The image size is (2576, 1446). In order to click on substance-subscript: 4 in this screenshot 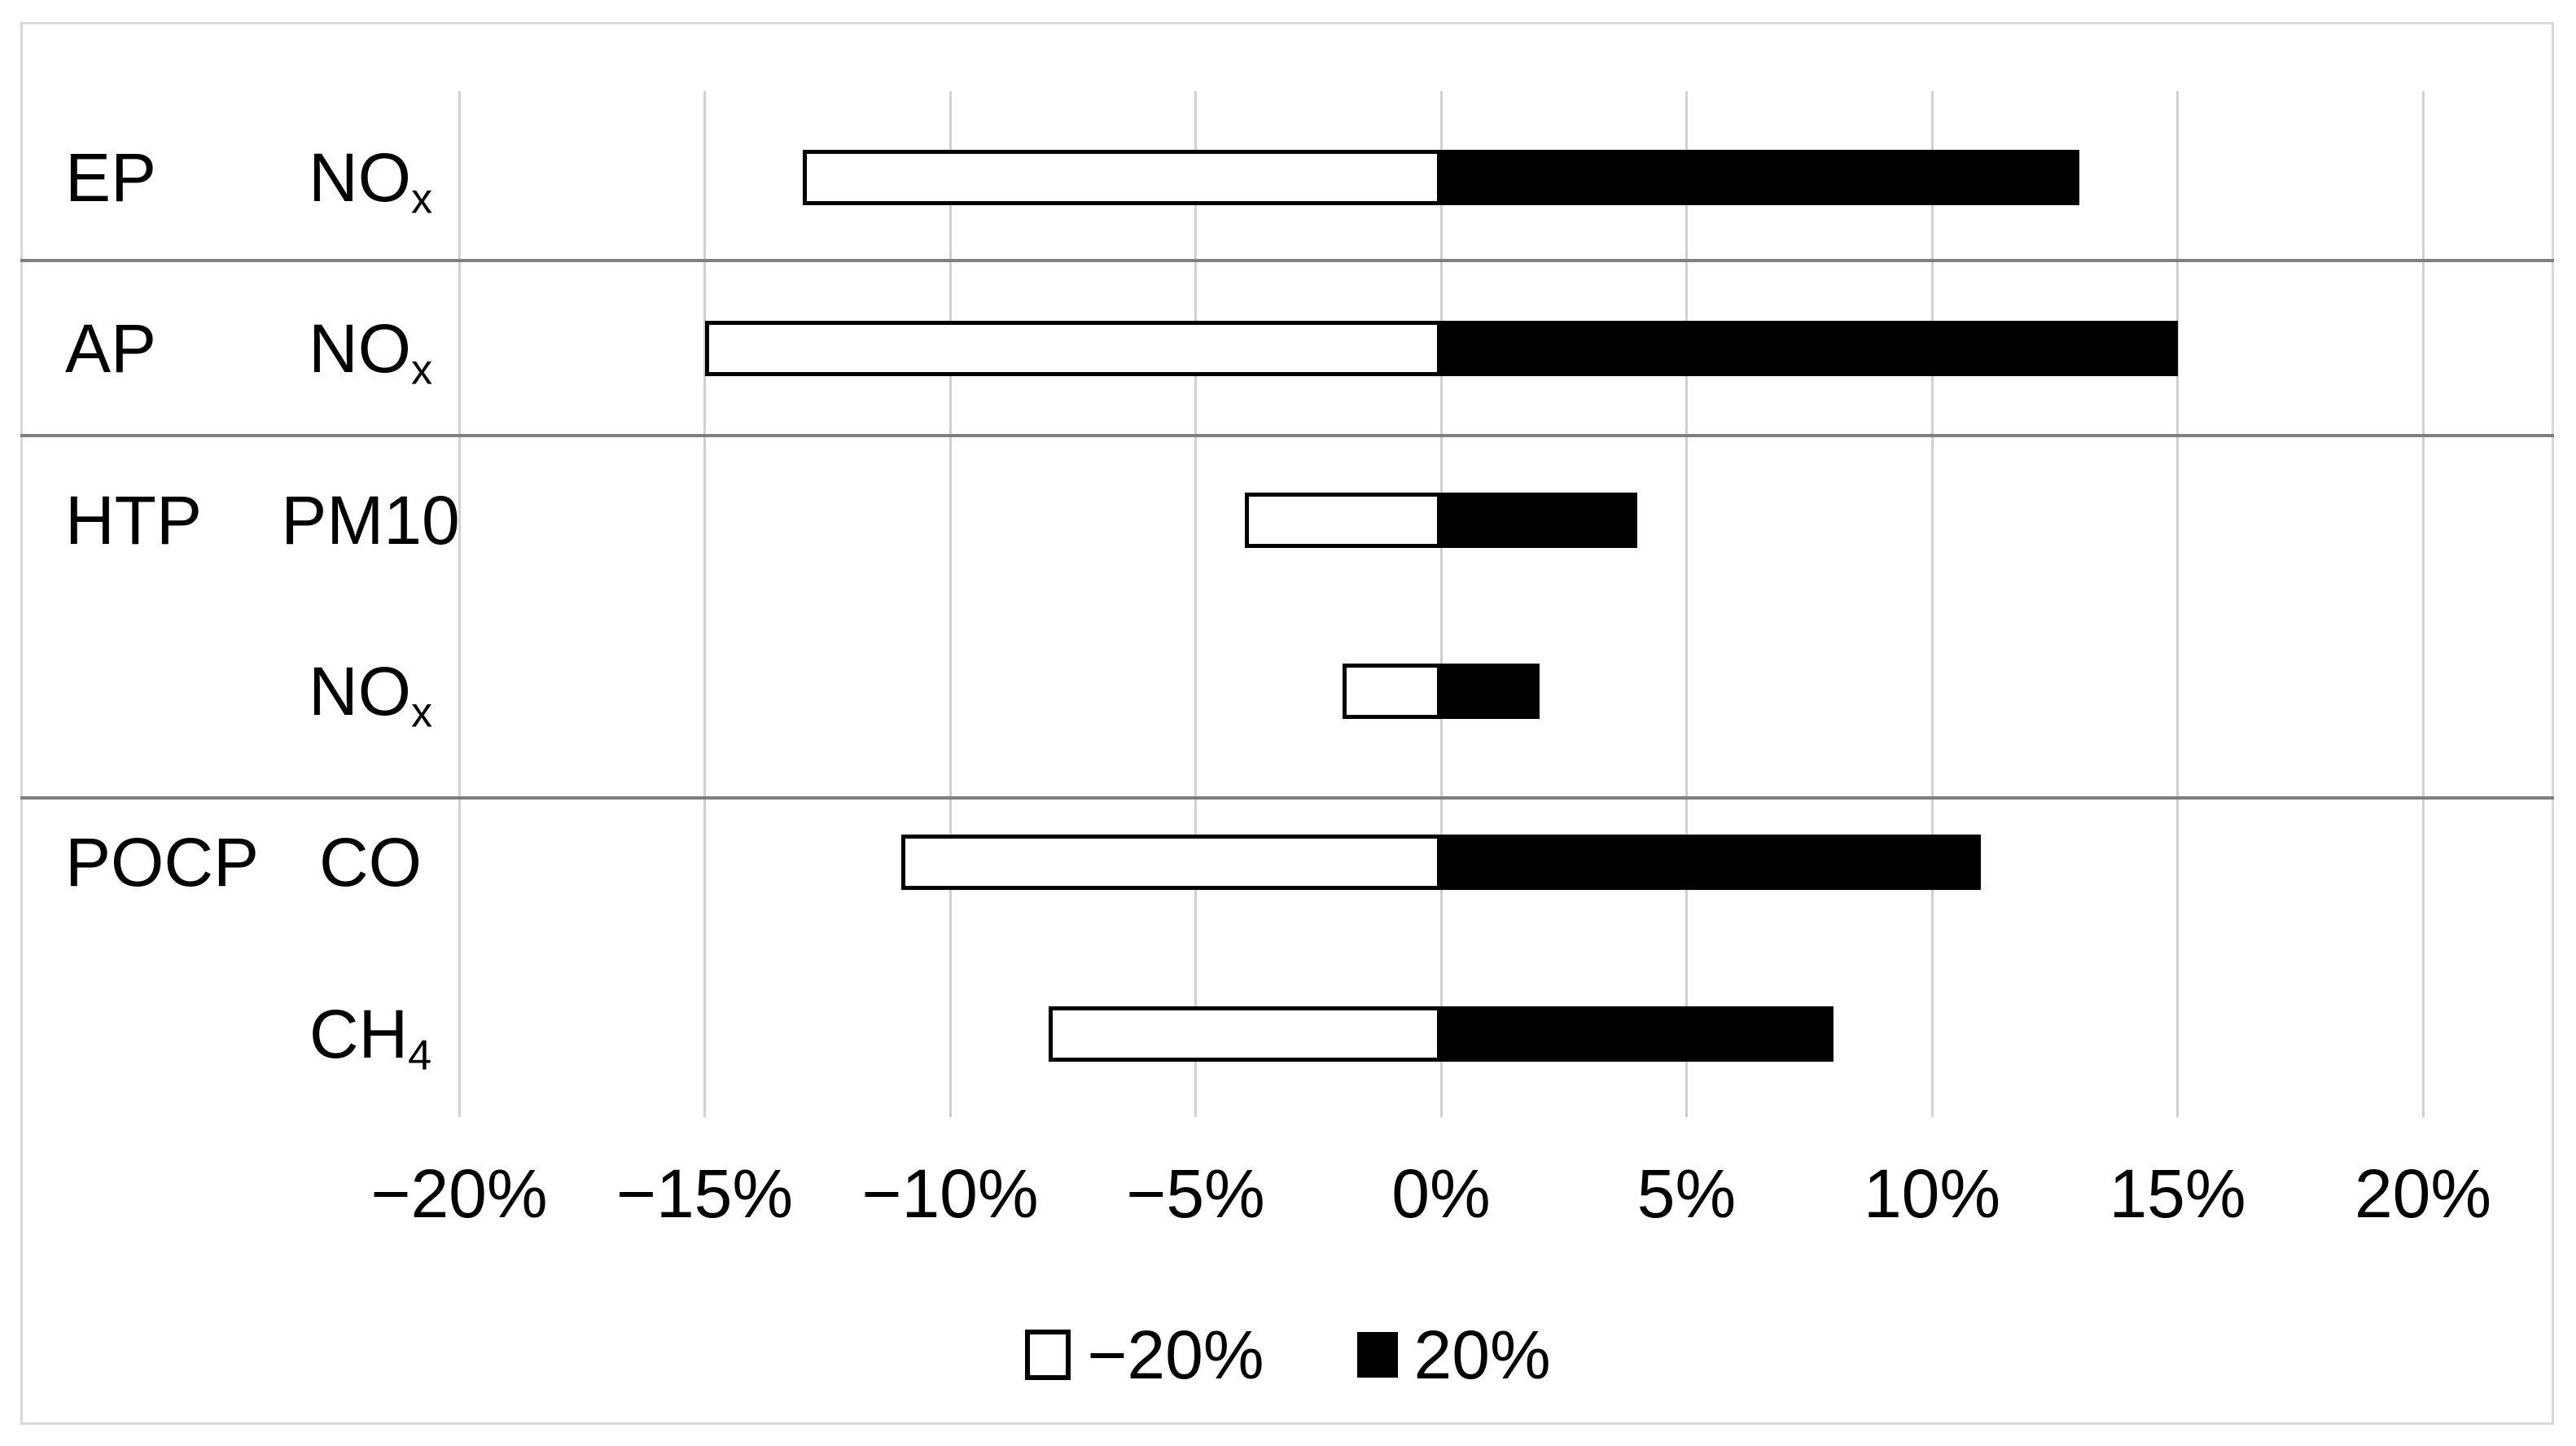, I will do `click(420, 1056)`.